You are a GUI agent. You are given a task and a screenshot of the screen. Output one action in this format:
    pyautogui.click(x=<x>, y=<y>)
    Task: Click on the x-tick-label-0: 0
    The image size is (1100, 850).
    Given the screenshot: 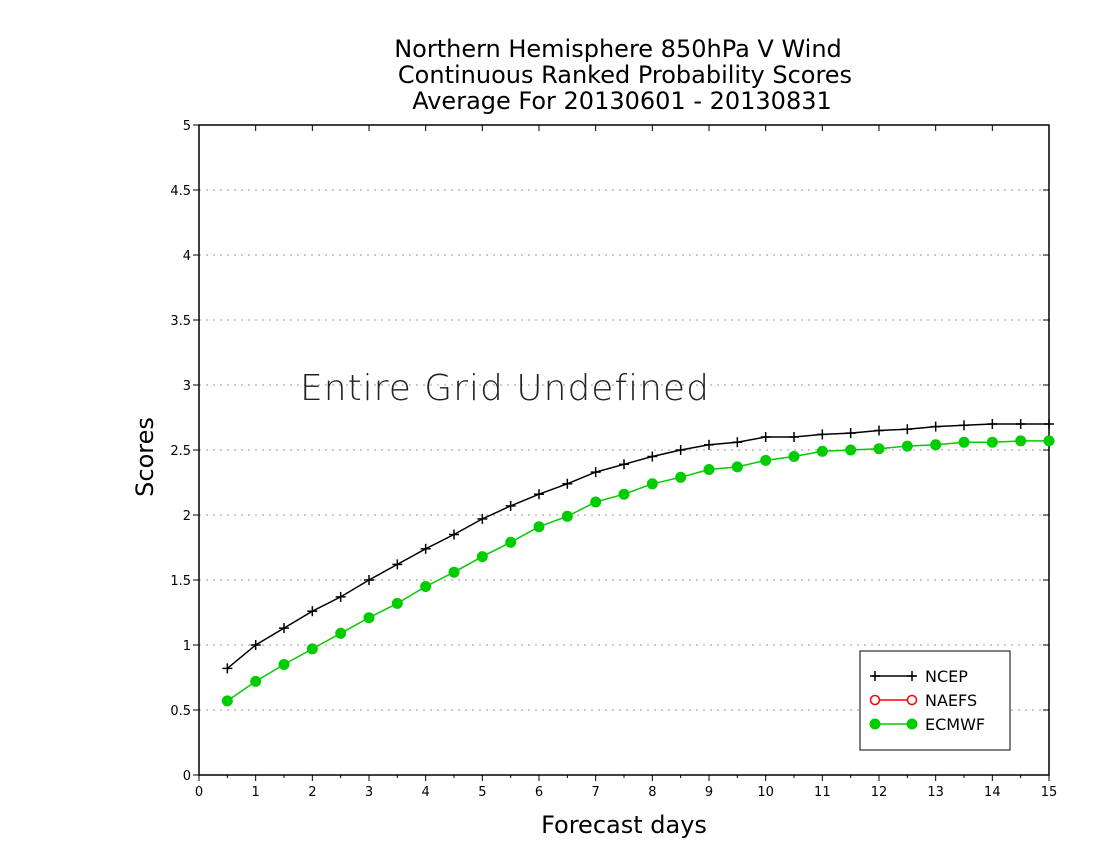 What is the action you would take?
    pyautogui.click(x=199, y=792)
    